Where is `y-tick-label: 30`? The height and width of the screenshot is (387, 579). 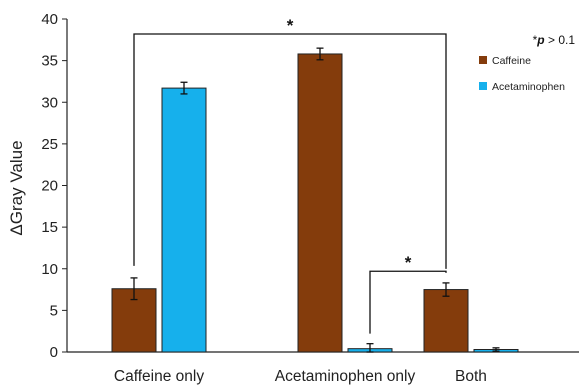
y-tick-label: 30 is located at coordinates (49, 102).